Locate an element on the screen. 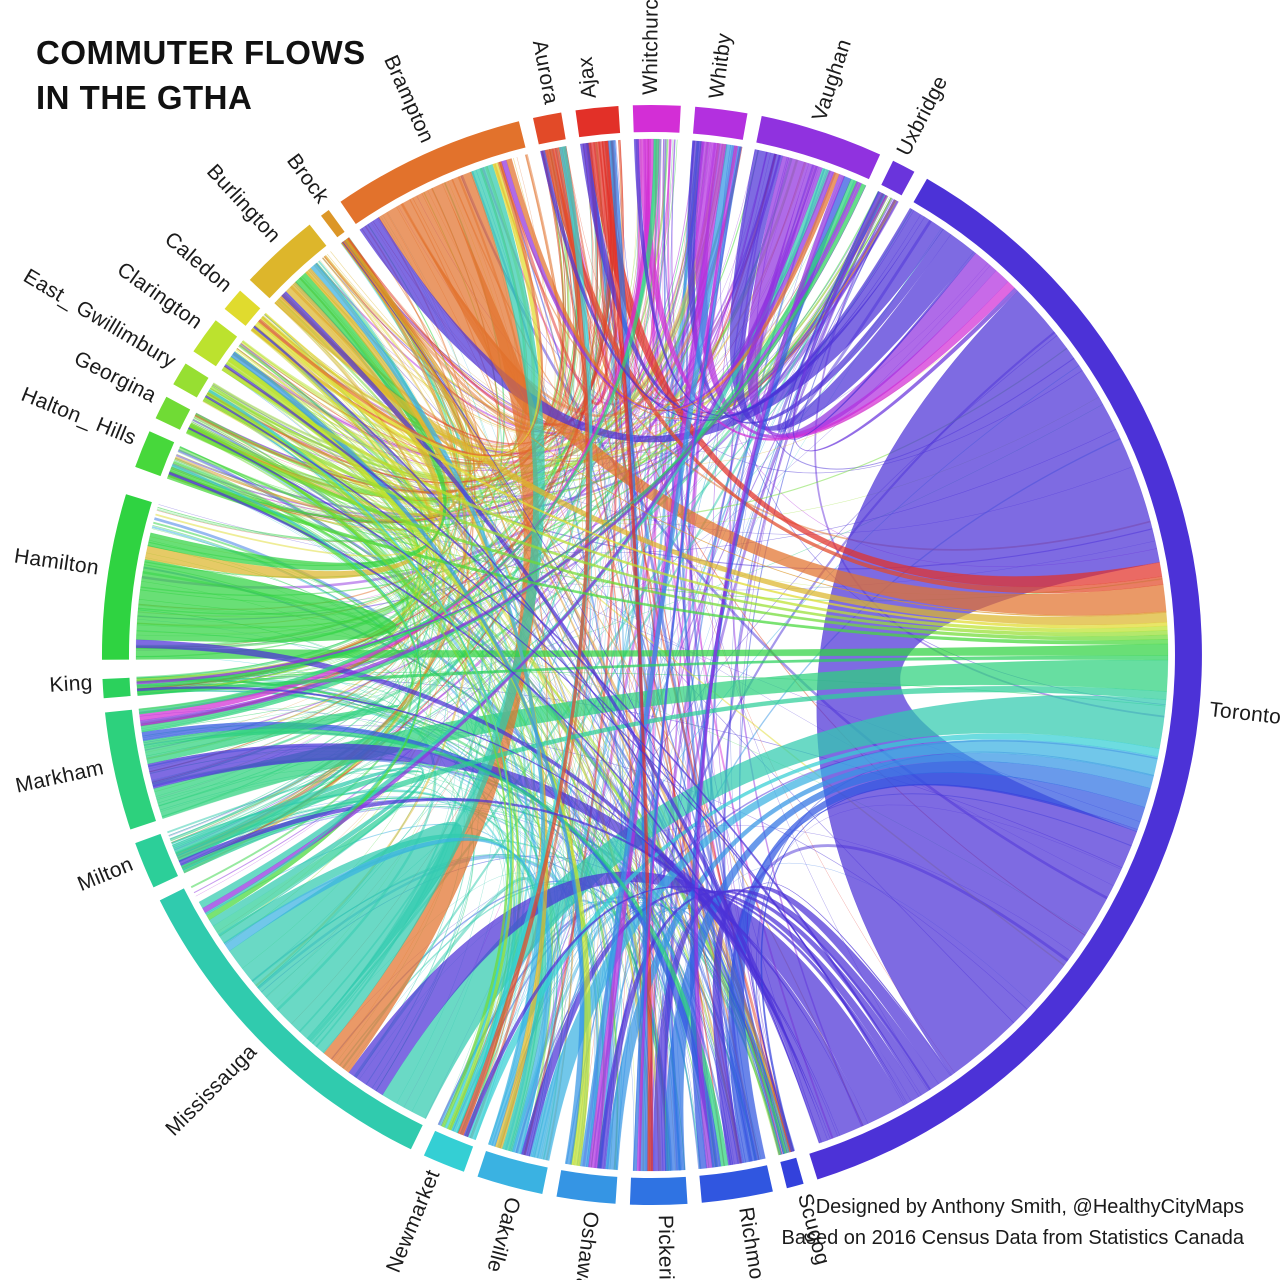 This screenshot has height=1280, width=1280. arc-richmond_hill is located at coordinates (736, 1184).